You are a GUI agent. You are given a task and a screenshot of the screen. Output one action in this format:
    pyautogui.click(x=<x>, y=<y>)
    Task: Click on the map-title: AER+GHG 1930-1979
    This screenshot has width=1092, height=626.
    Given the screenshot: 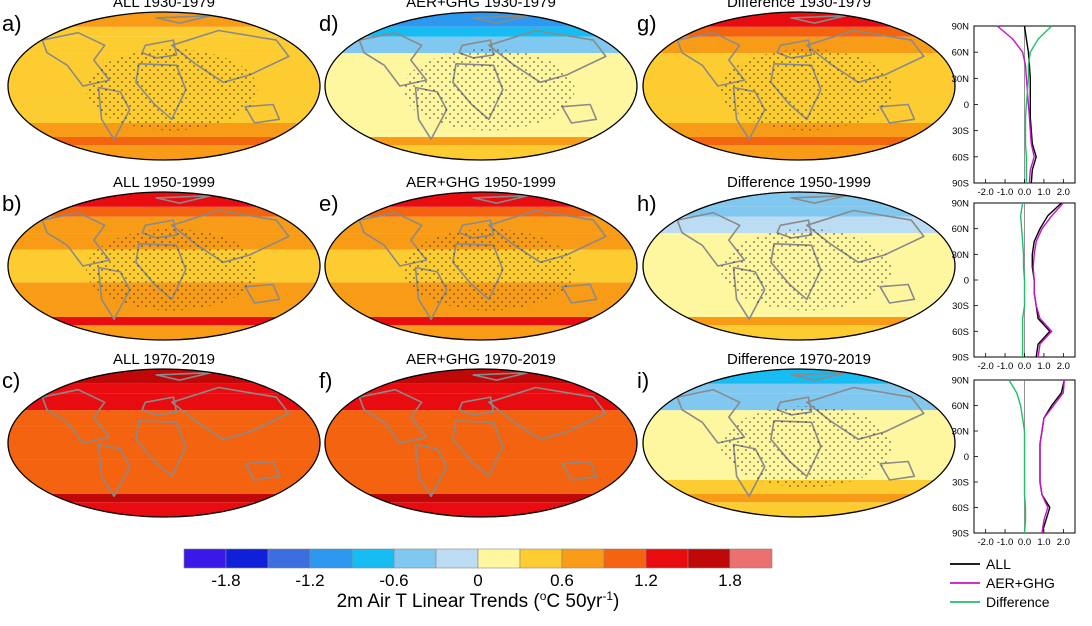 What is the action you would take?
    pyautogui.click(x=481, y=5)
    